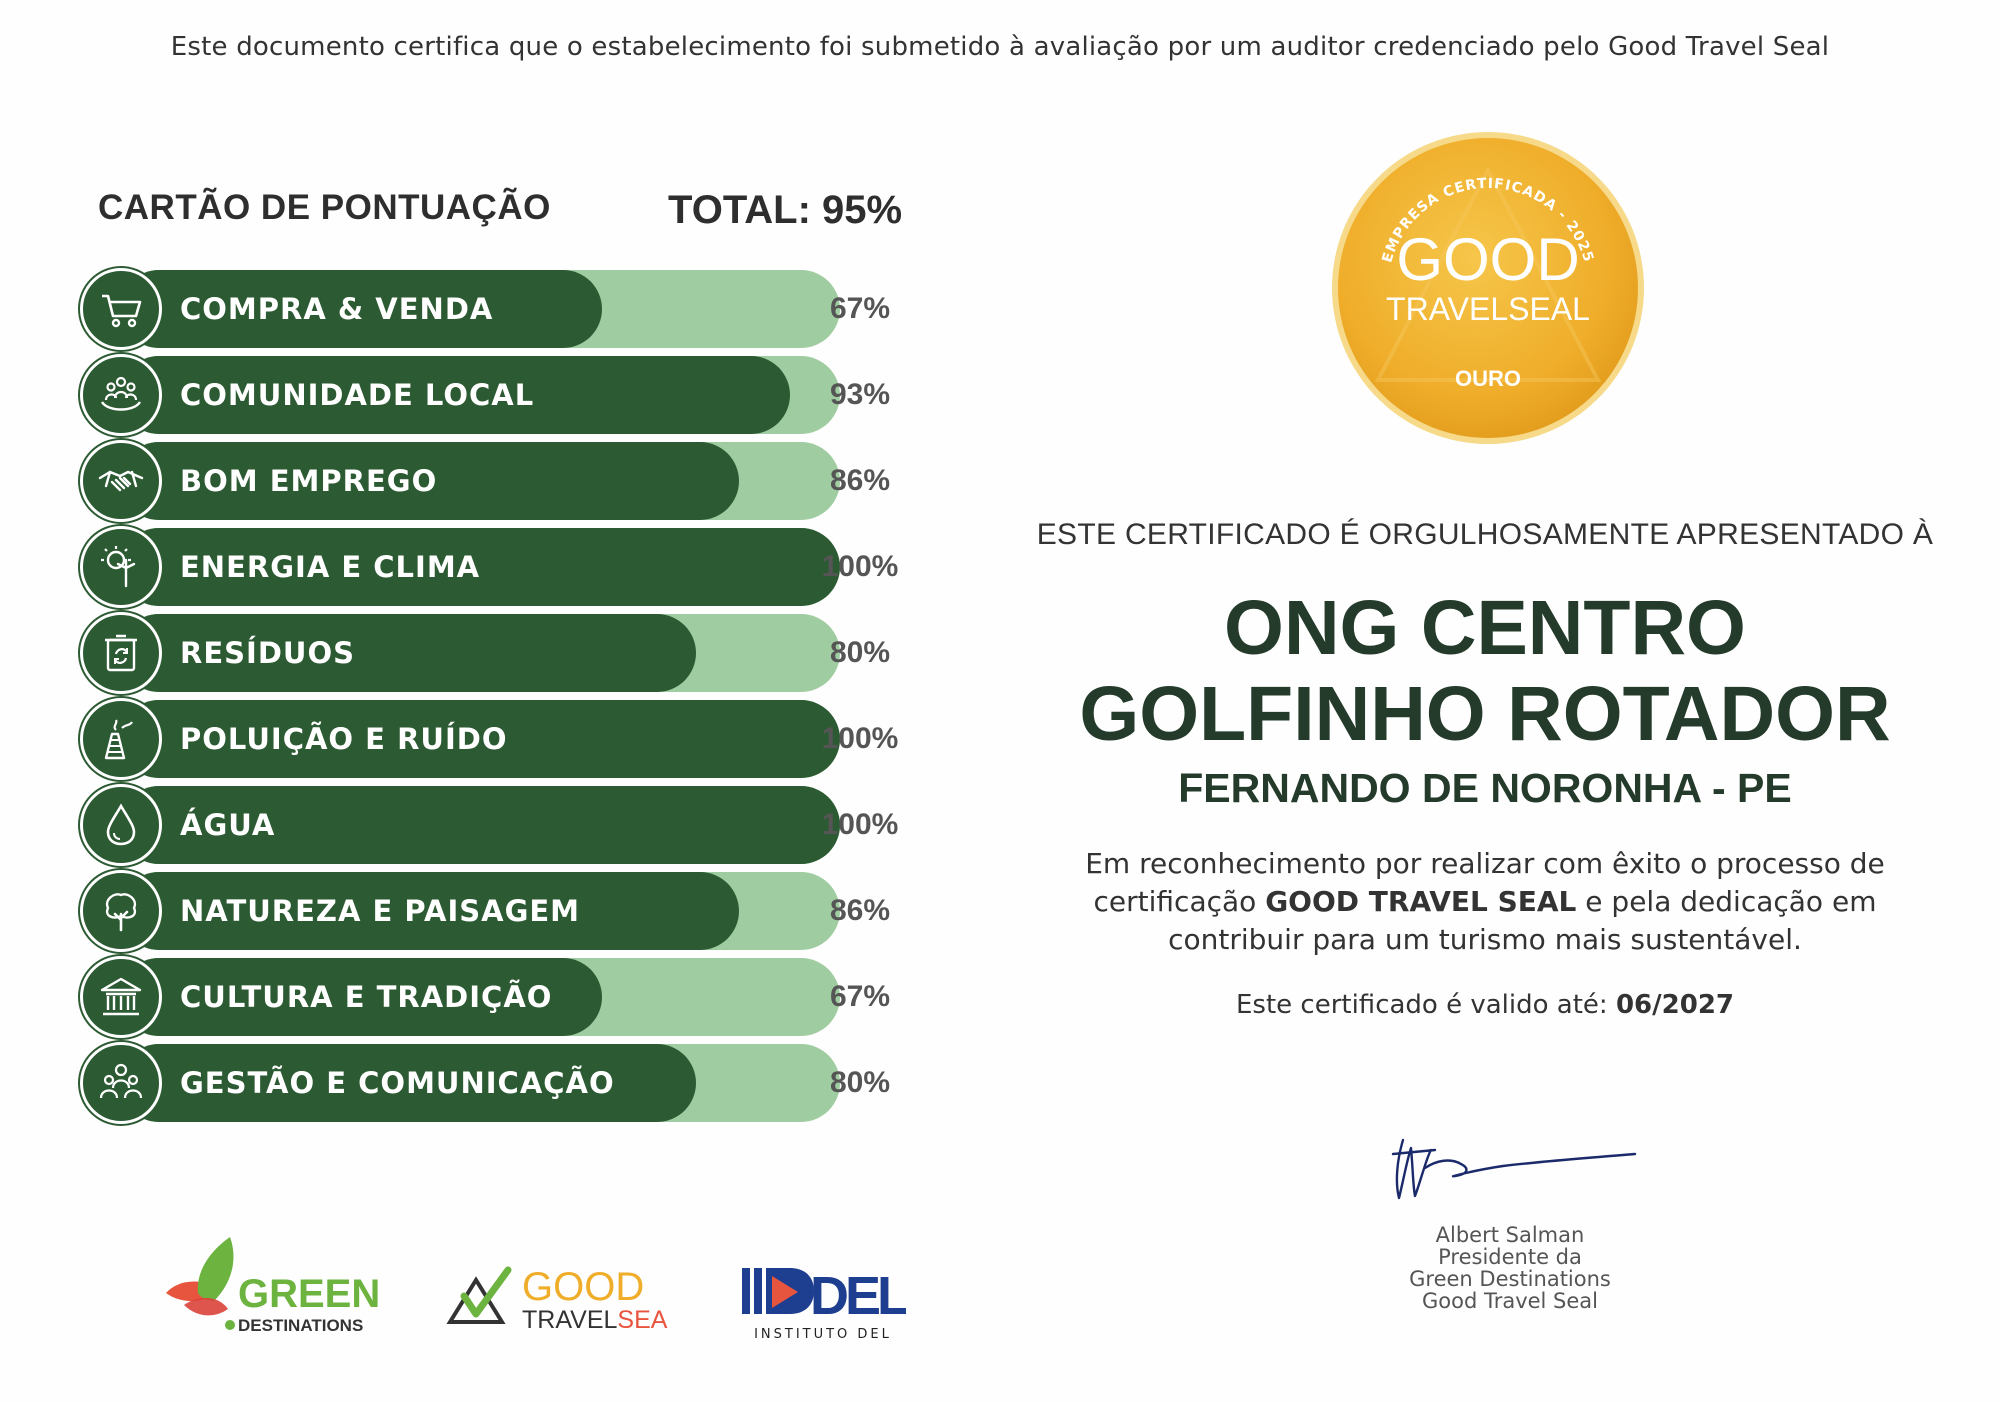 The image size is (2000, 1402). Describe the element at coordinates (1425, 1005) in the screenshot. I see `validity-label: Este certificado é valido até:` at that location.